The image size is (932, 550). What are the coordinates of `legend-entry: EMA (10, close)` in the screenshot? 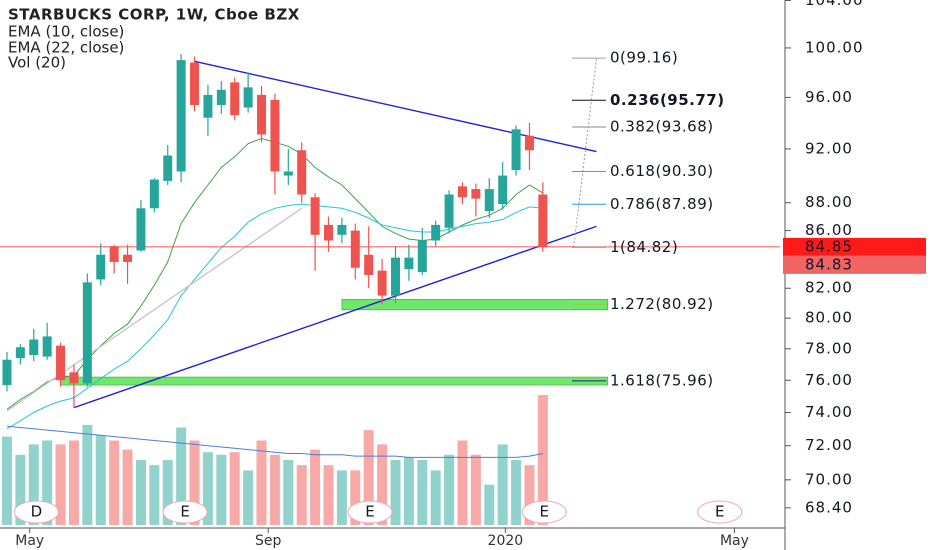 It's located at (66, 32).